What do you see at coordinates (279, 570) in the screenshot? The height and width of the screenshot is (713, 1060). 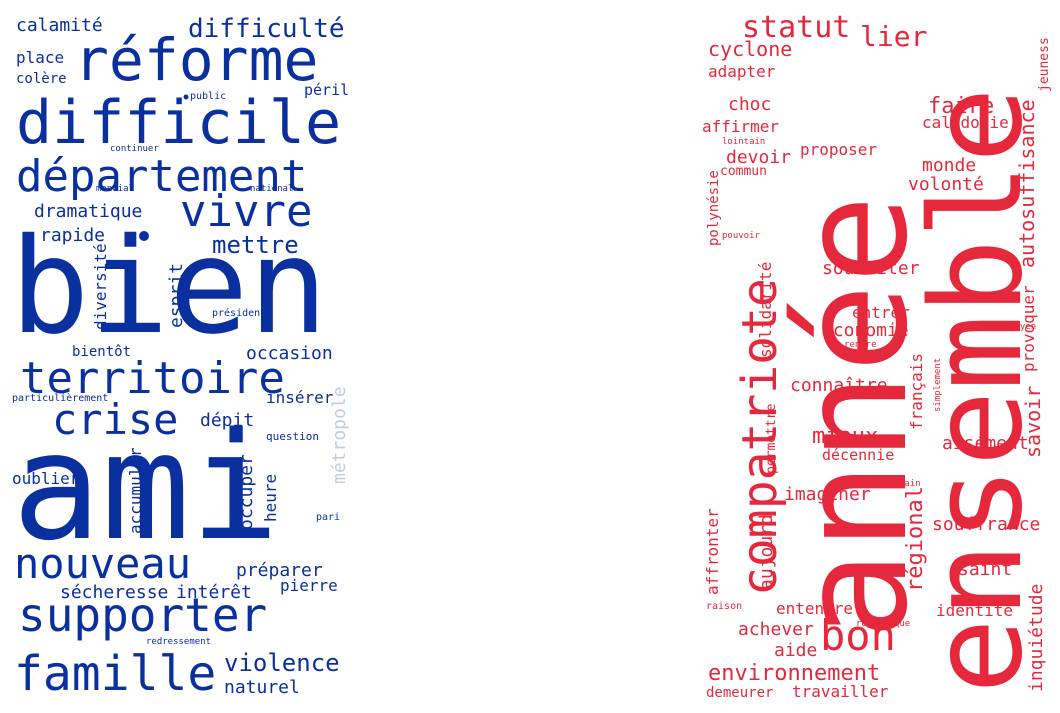 I see `word-preparer: préparer` at bounding box center [279, 570].